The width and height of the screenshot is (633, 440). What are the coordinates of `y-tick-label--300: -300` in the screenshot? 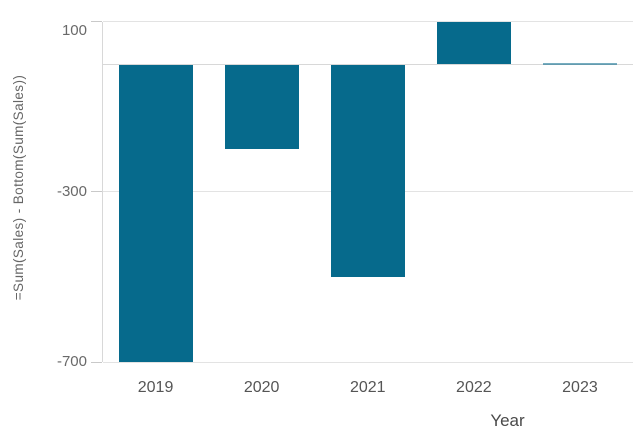 It's located at (71, 191).